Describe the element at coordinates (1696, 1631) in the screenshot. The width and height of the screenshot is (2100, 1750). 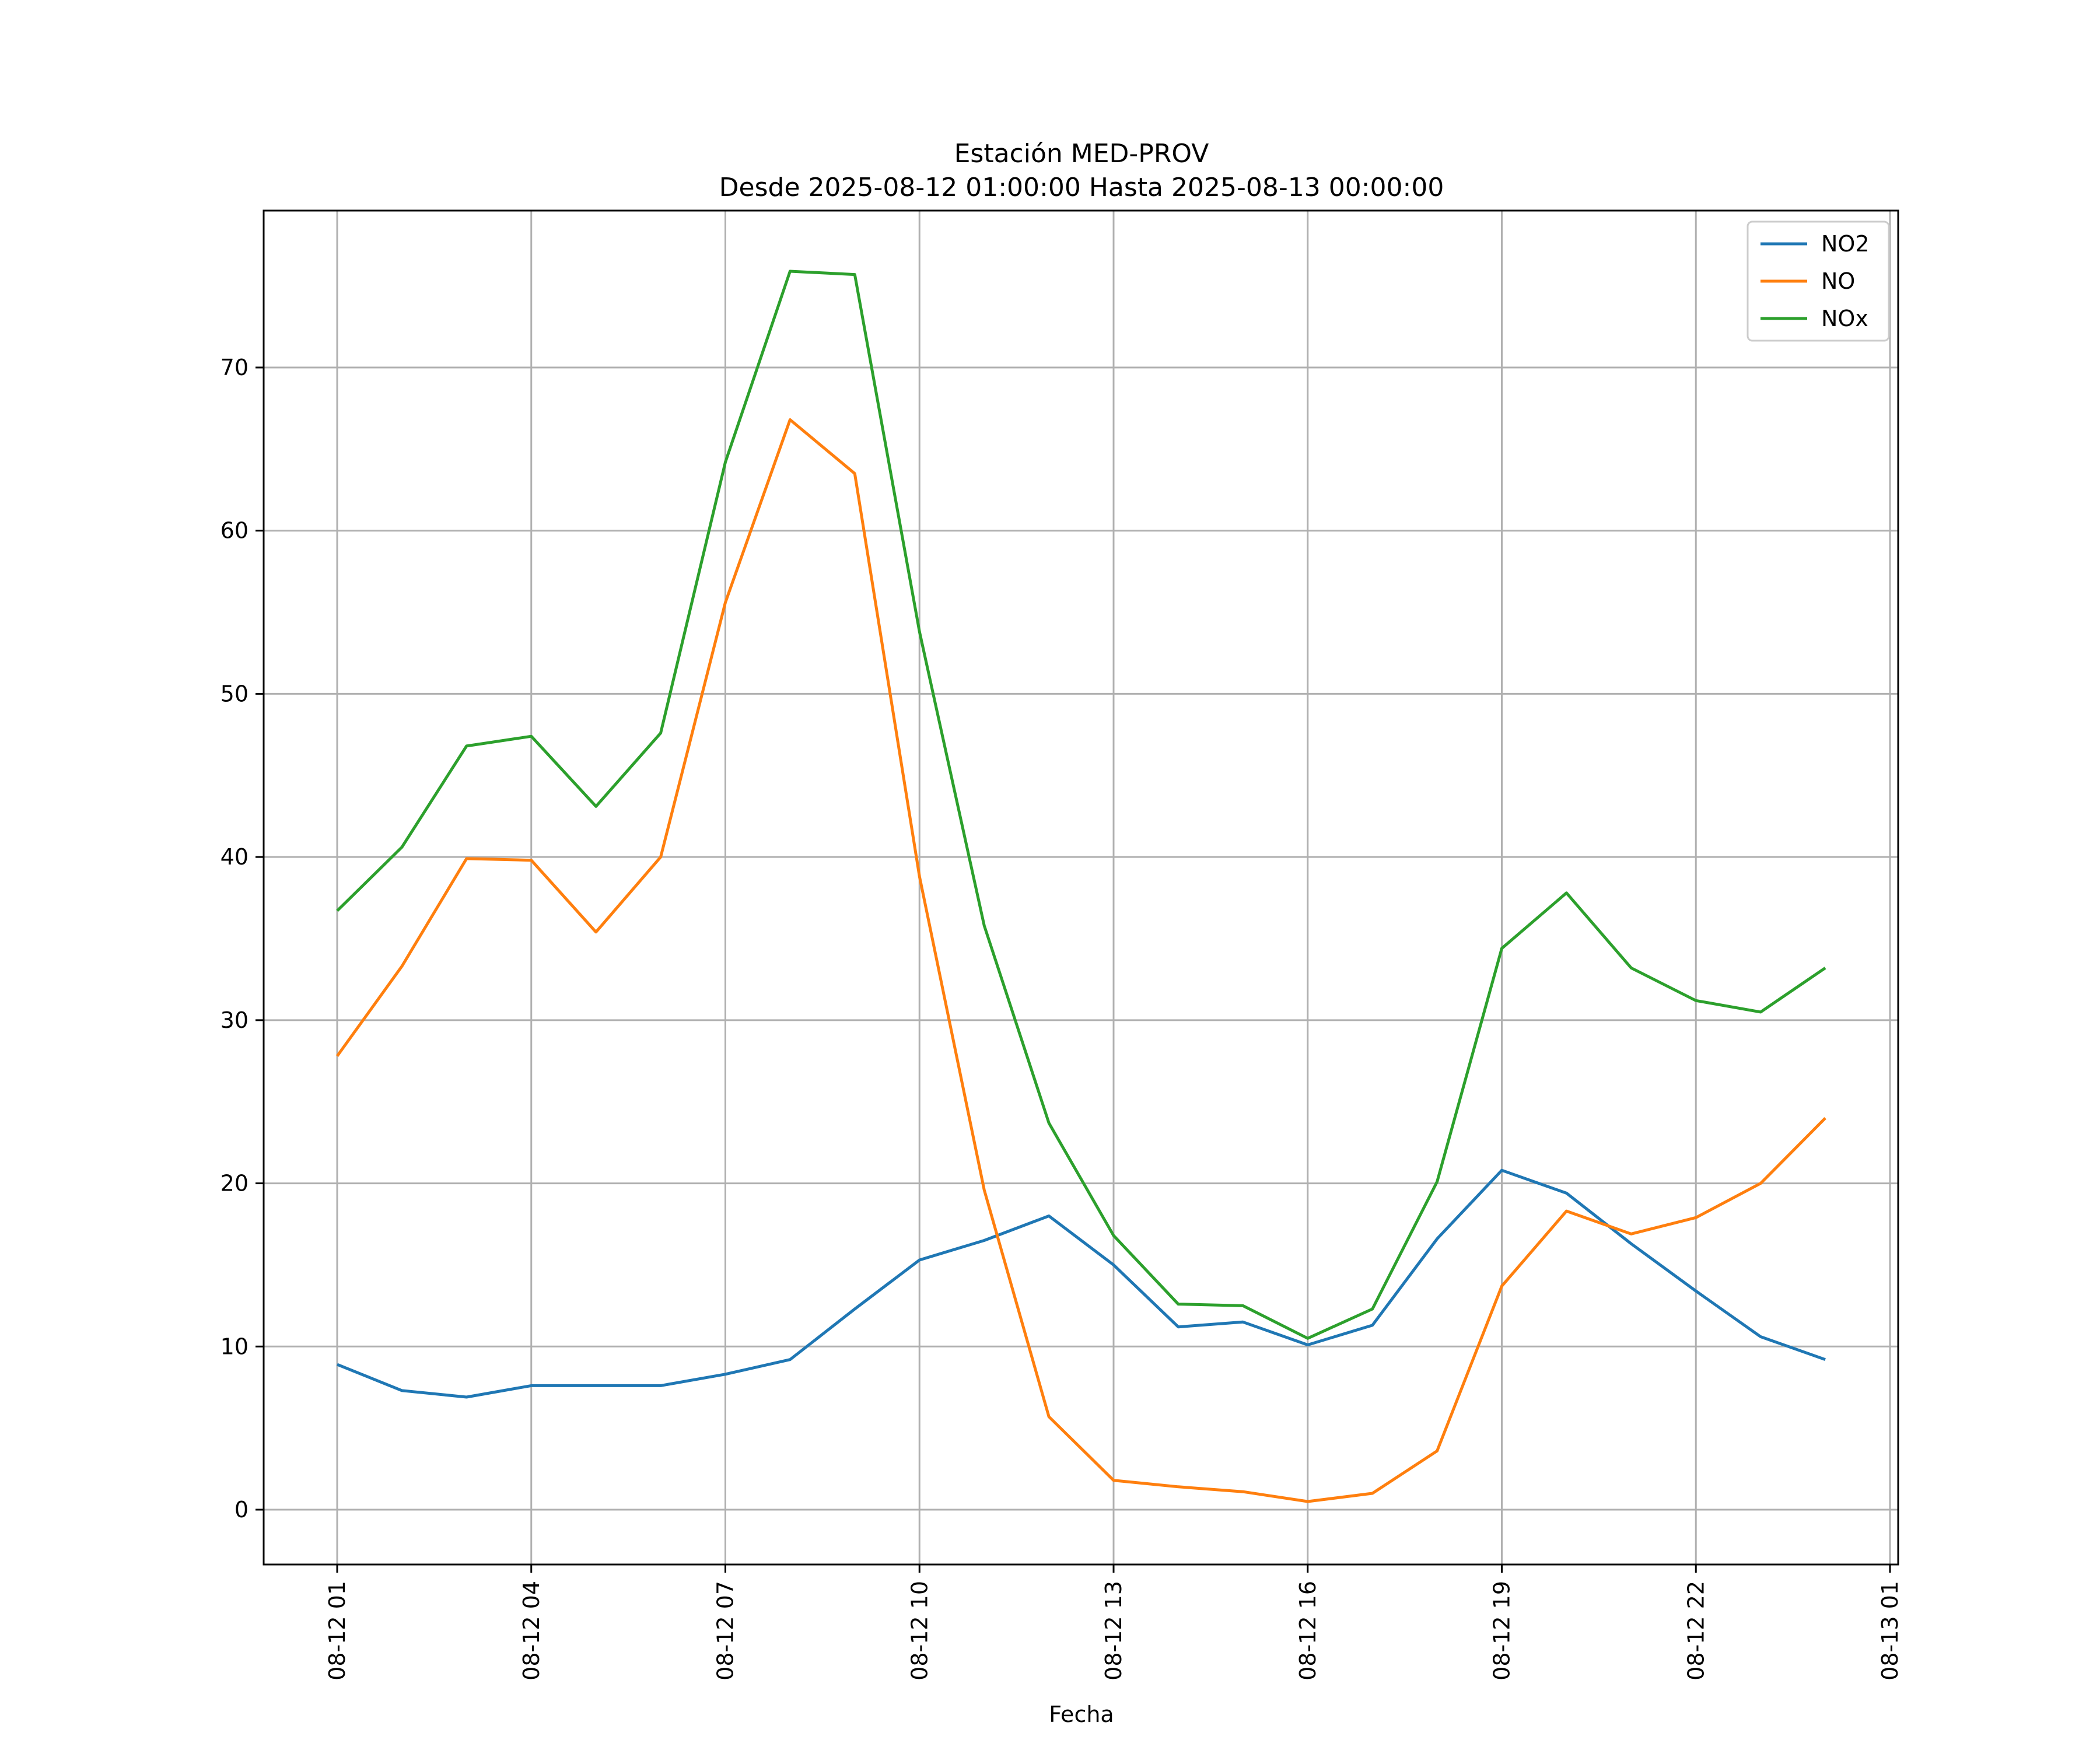
I see `x-tick-label: 08-12 22` at that location.